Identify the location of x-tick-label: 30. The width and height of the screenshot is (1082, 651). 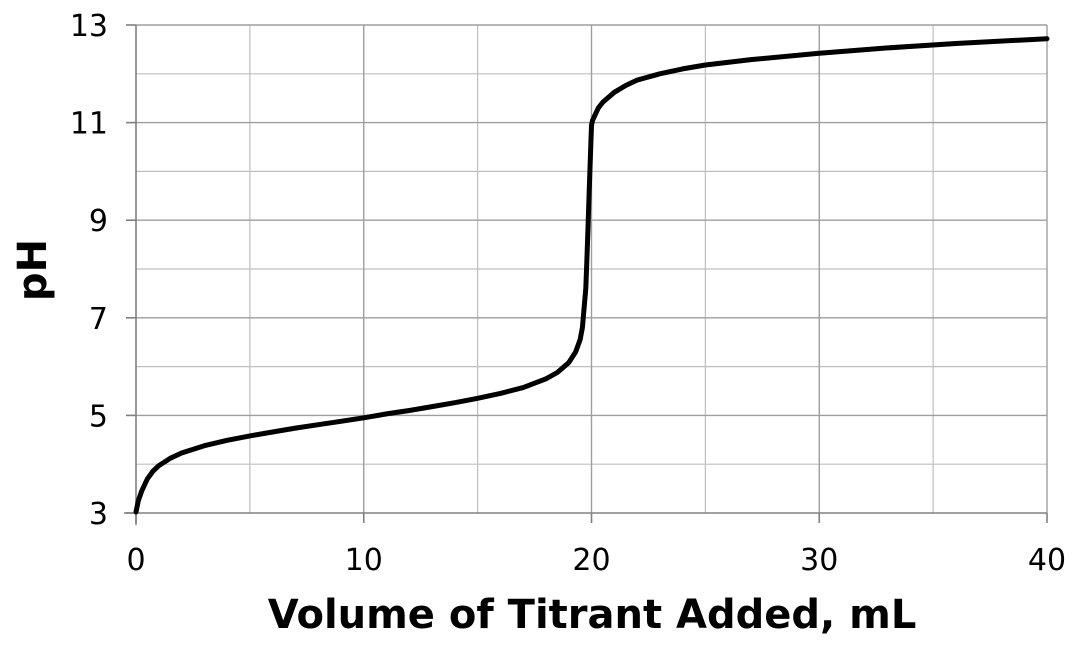
(819, 560).